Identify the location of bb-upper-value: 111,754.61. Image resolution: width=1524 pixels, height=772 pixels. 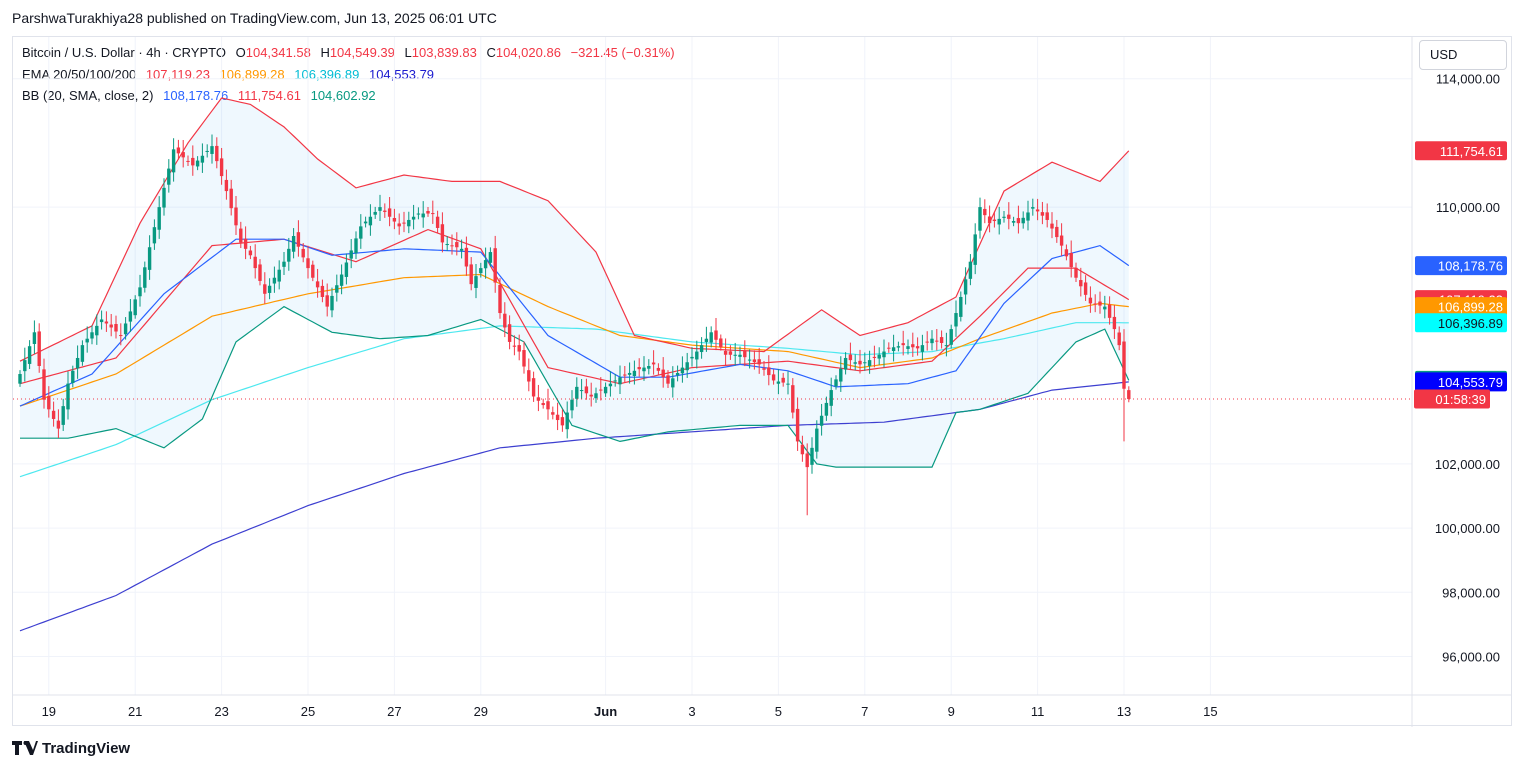
(269, 95).